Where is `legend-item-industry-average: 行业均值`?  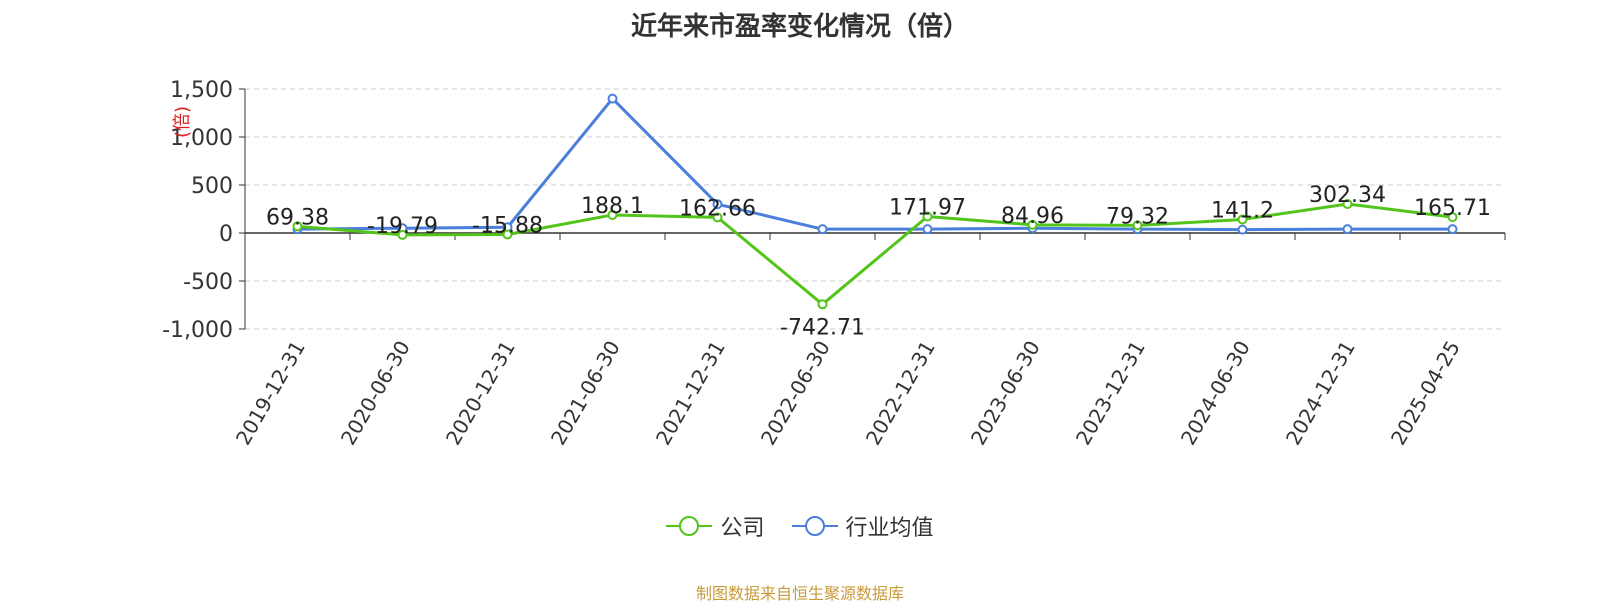
legend-item-industry-average: 行业均值 is located at coordinates (862, 526).